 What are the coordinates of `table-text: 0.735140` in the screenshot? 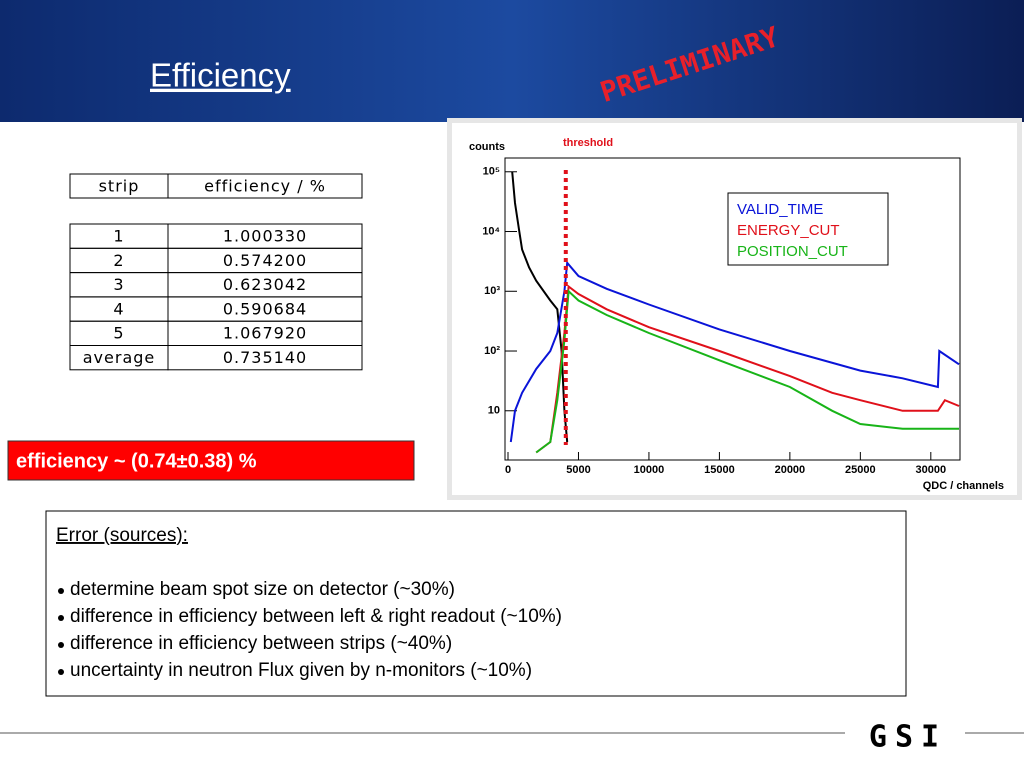 It's located at (265, 357).